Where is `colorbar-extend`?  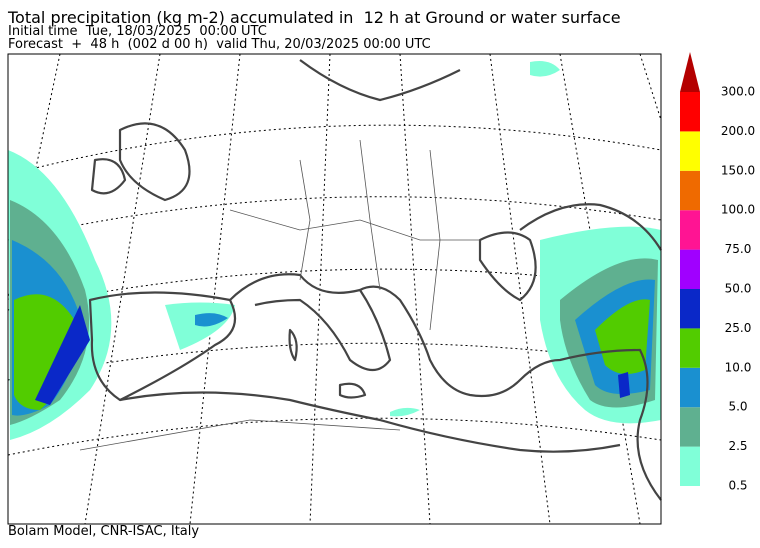 colorbar-extend is located at coordinates (690, 72).